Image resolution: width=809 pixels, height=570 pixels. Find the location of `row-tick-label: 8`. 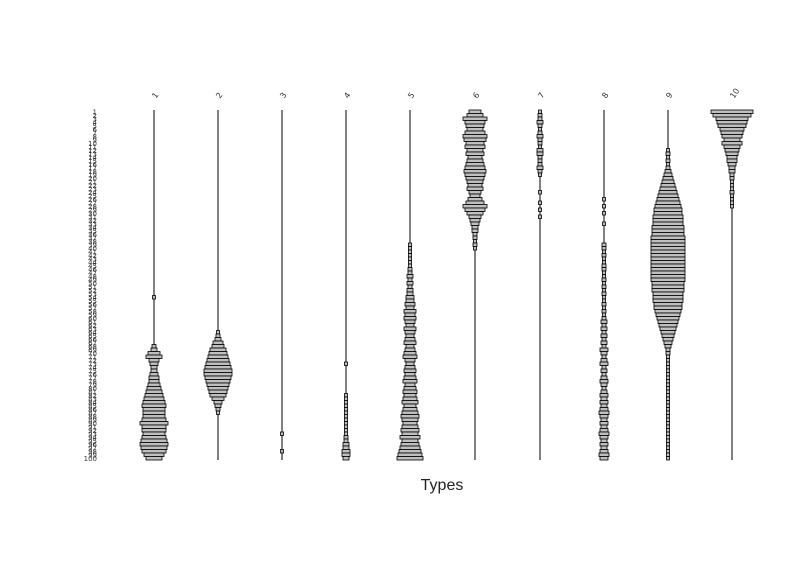

row-tick-label: 8 is located at coordinates (95, 137).